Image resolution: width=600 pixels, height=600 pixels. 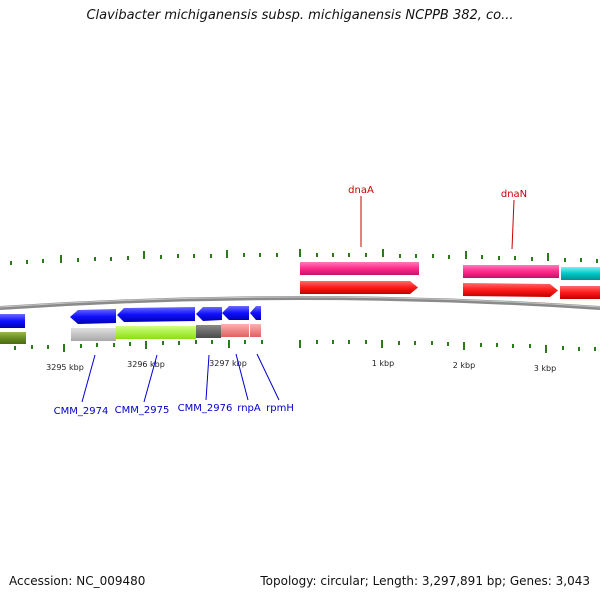 I want to click on cds-cmm-2974-bar, so click(x=93, y=334).